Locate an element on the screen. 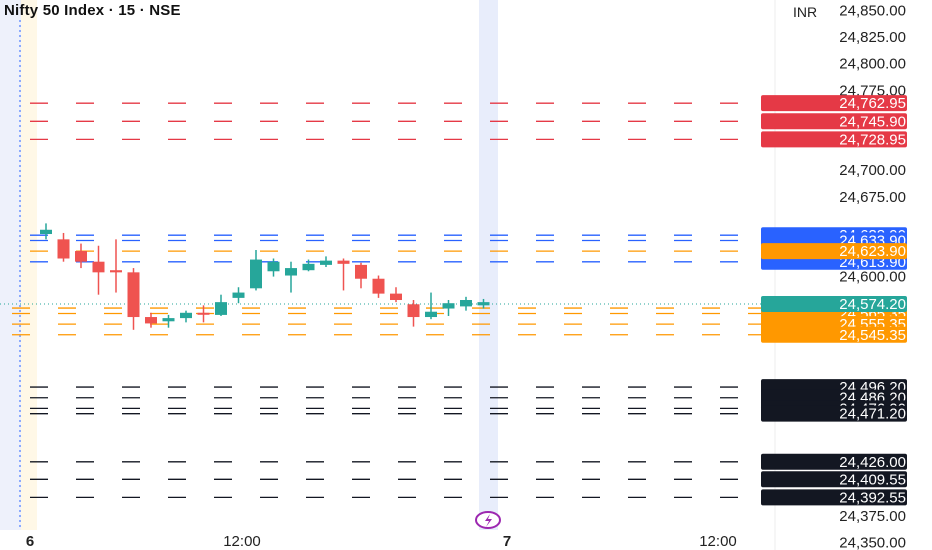 This screenshot has height=550, width=932. session-highlight-left-pre is located at coordinates (29, 265).